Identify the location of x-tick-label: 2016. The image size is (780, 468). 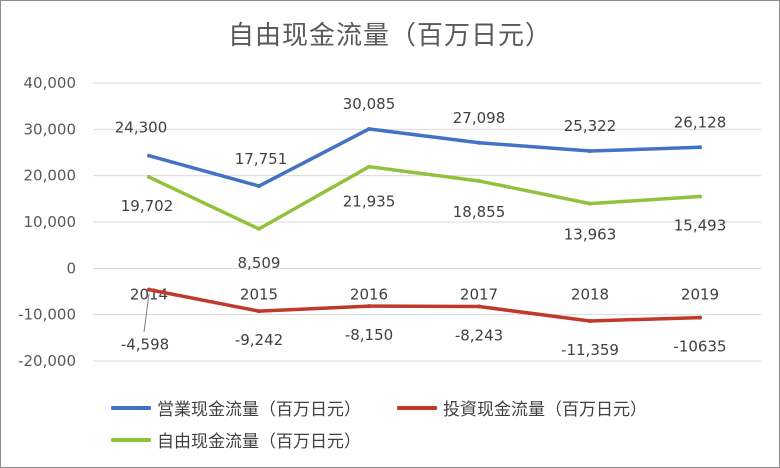
(369, 294).